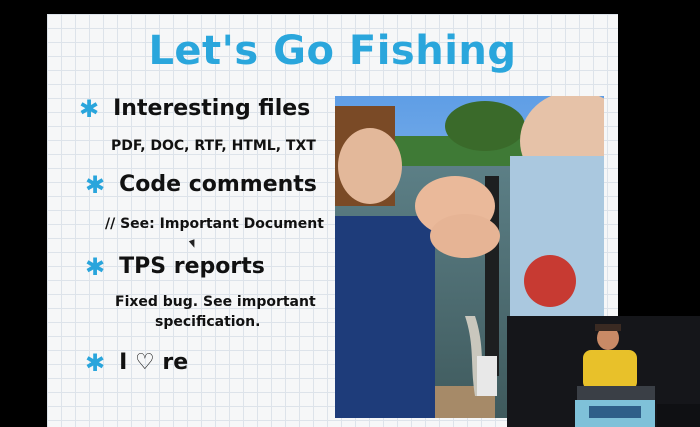 This screenshot has height=427, width=700. Describe the element at coordinates (215, 302) in the screenshot. I see `bullet-detail-line1: Fixed bug. See important` at that location.